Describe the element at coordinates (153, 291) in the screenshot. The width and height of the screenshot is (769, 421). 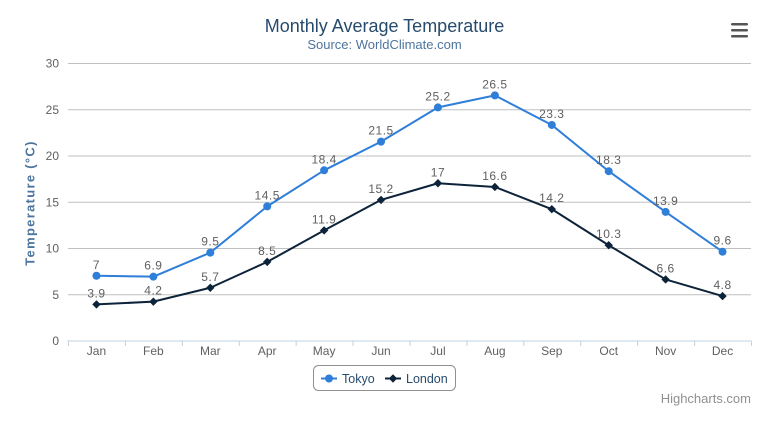
I see `svg-text: 4.2` at that location.